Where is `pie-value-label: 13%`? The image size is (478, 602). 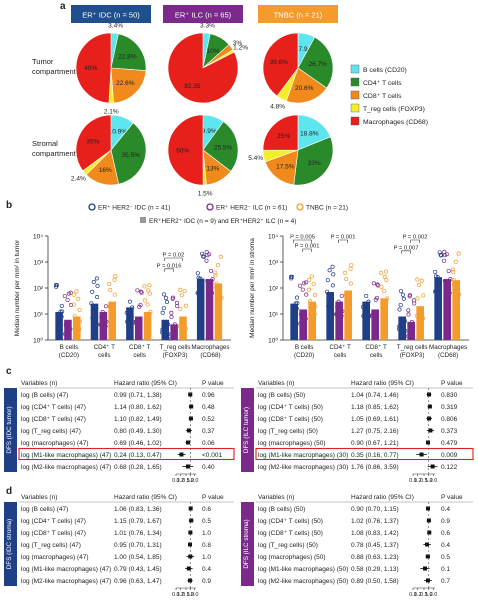
pie-value-label: 13% is located at coordinates (212, 168).